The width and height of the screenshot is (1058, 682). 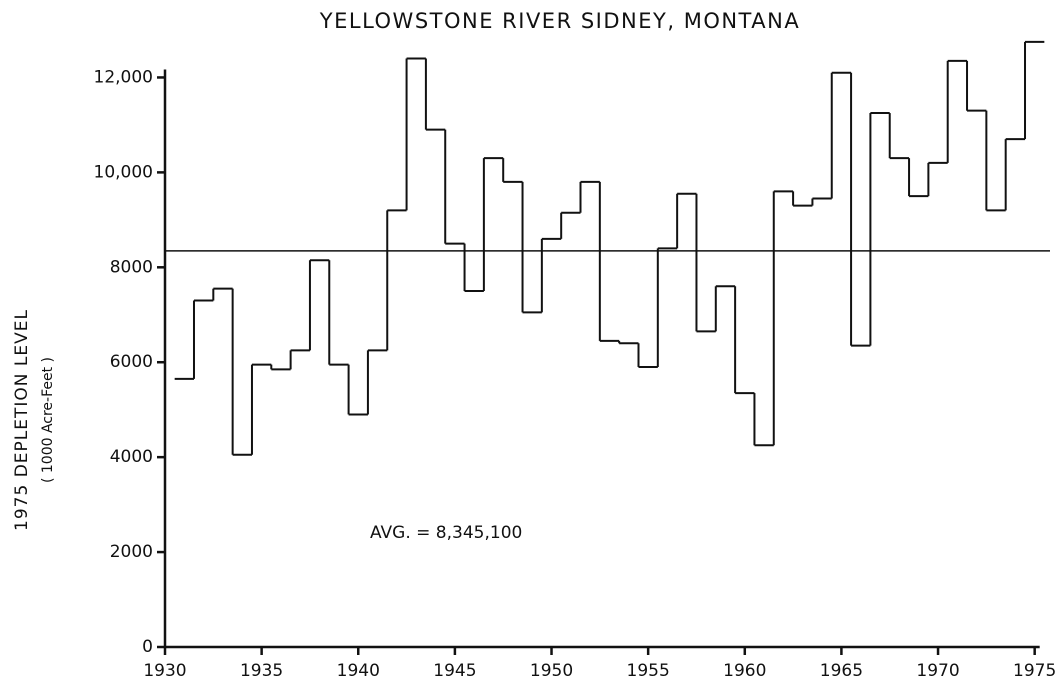 What do you see at coordinates (131, 362) in the screenshot?
I see `y-tick-label: 6000` at bounding box center [131, 362].